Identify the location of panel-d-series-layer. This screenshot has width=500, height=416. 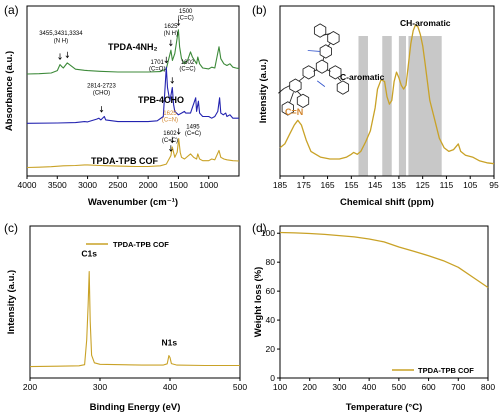
(384, 260).